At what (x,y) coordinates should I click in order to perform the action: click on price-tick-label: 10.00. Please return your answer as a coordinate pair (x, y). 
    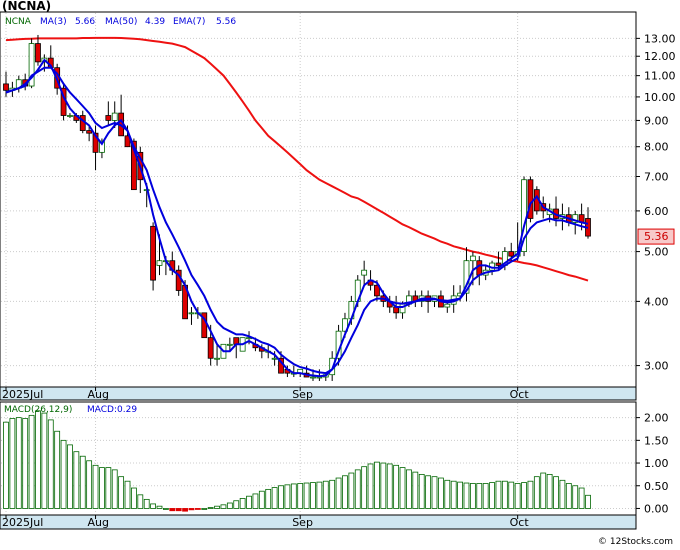
    Looking at the image, I should click on (660, 97).